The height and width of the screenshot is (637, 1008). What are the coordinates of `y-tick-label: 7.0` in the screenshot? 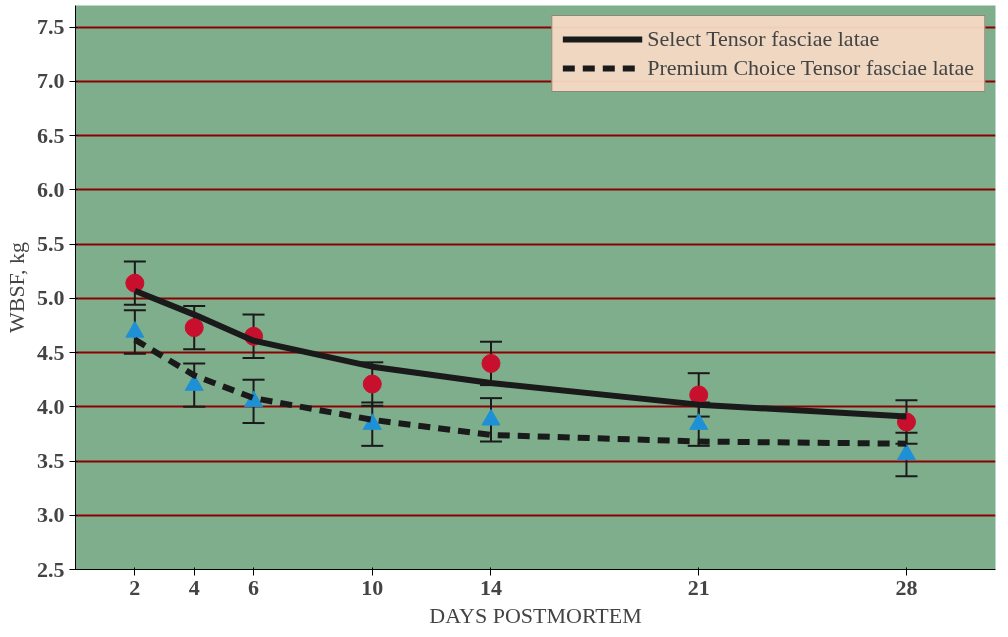 It's located at (51, 81).